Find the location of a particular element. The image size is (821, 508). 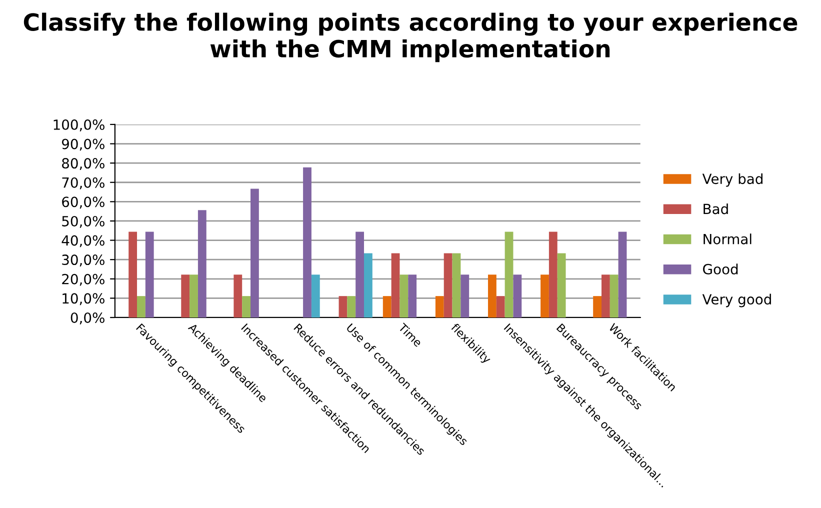

legend-label: Very good is located at coordinates (736, 301).